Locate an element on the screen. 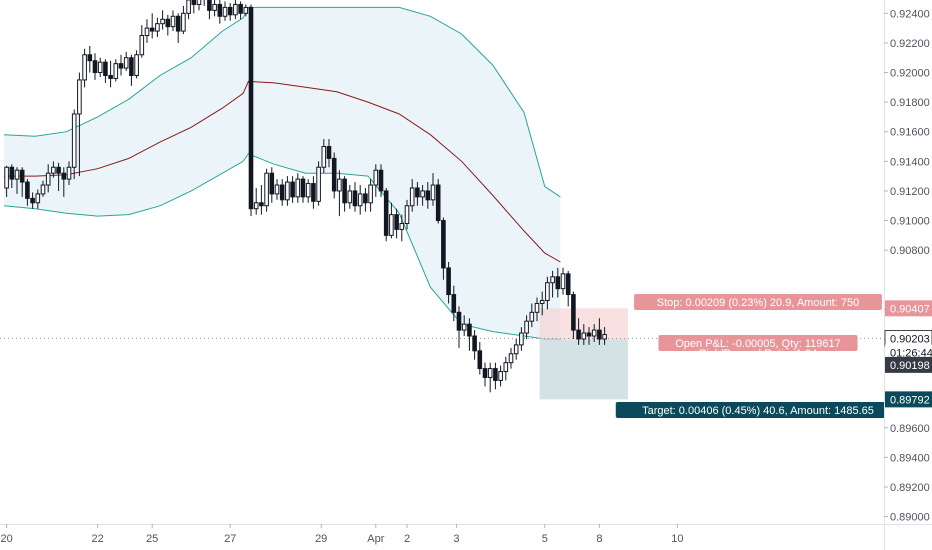 The height and width of the screenshot is (550, 932). x-tick-label: 5 is located at coordinates (545, 539).